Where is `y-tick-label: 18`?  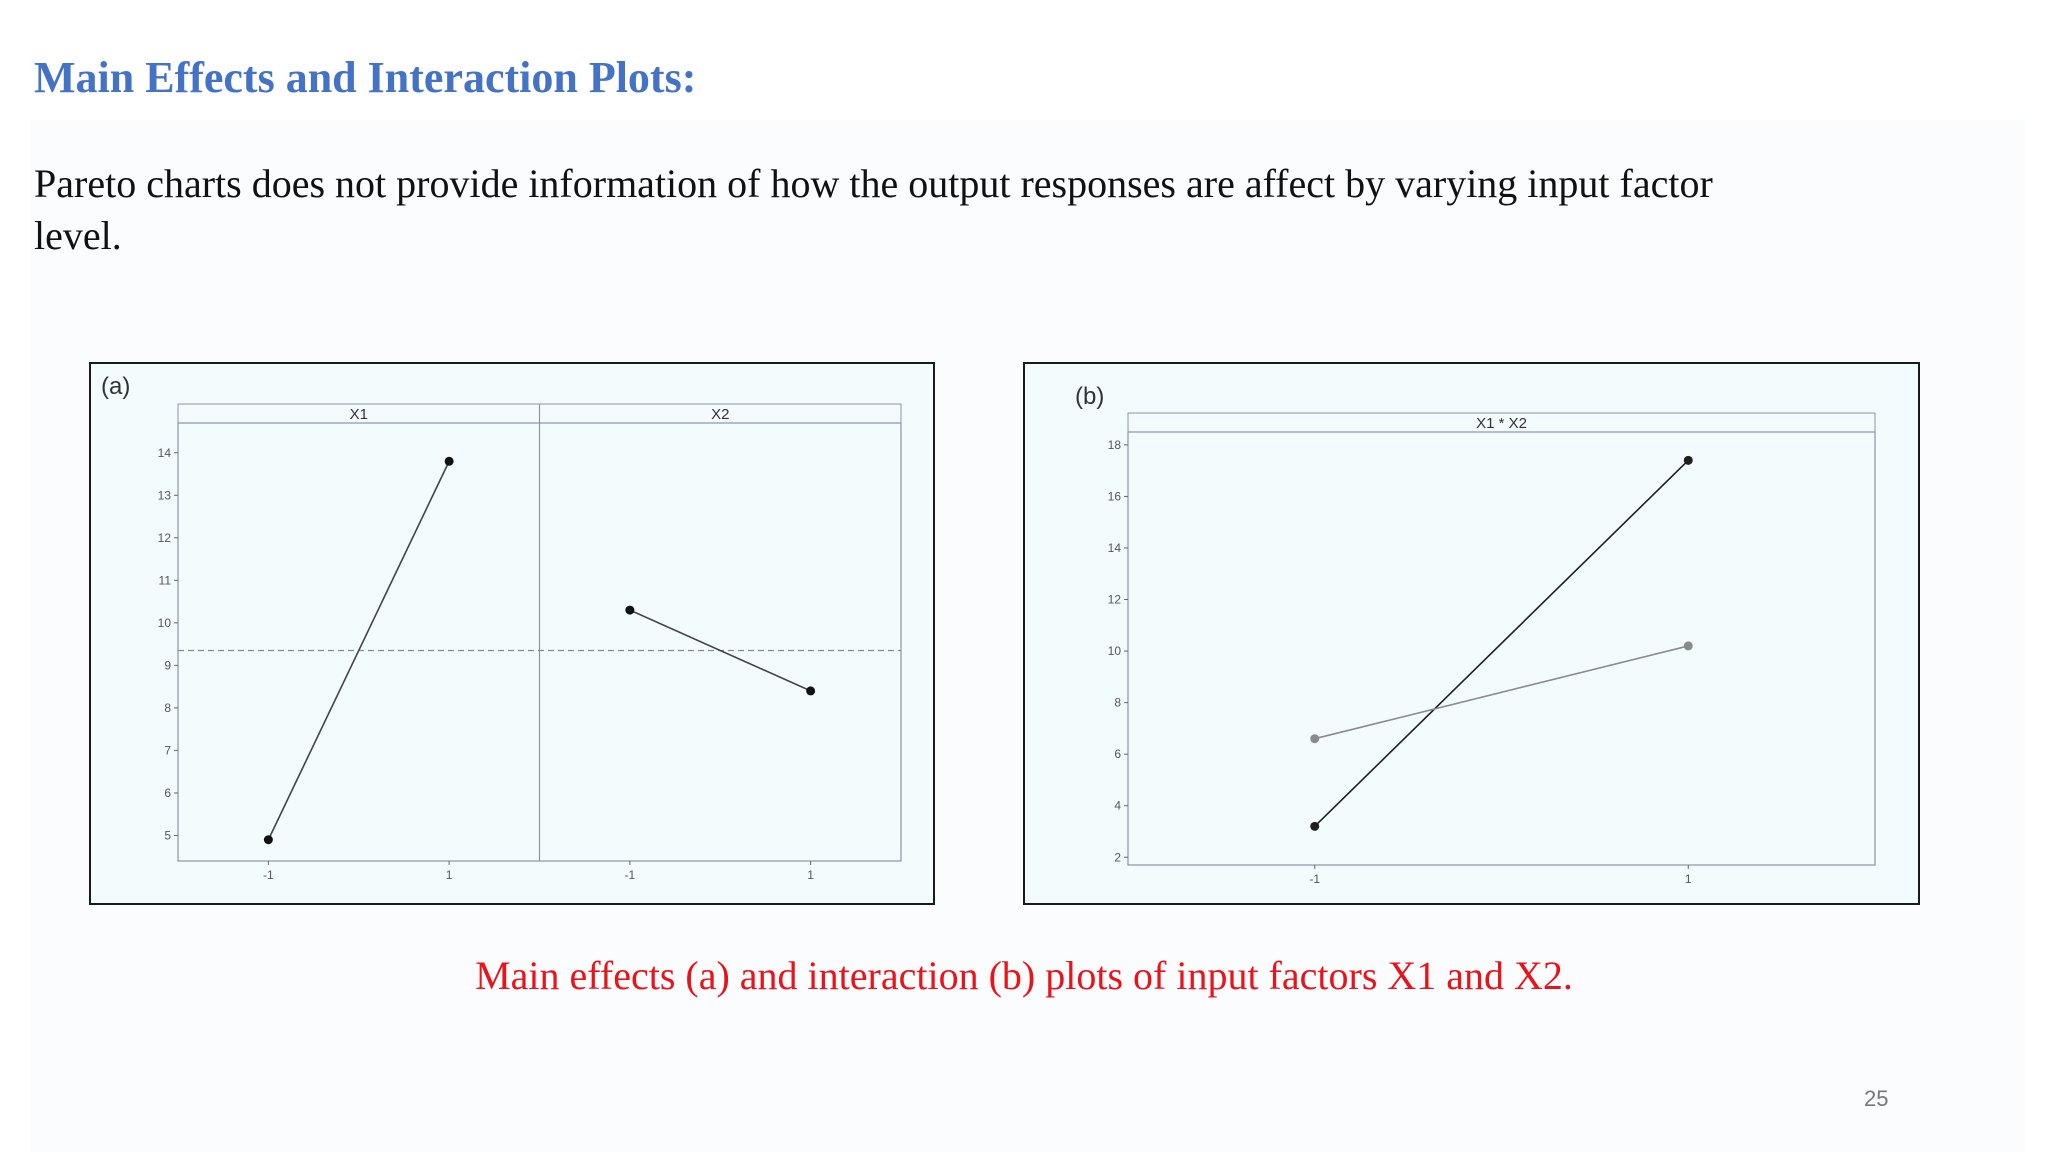 y-tick-label: 18 is located at coordinates (1115, 445).